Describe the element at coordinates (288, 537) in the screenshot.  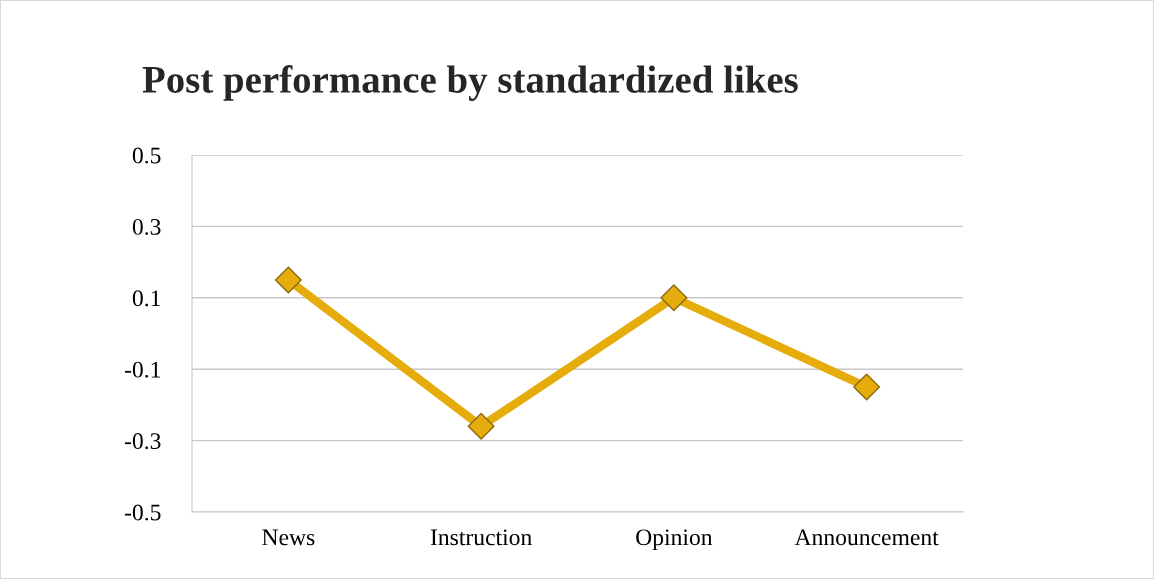
I see `x-tick-label: News` at that location.